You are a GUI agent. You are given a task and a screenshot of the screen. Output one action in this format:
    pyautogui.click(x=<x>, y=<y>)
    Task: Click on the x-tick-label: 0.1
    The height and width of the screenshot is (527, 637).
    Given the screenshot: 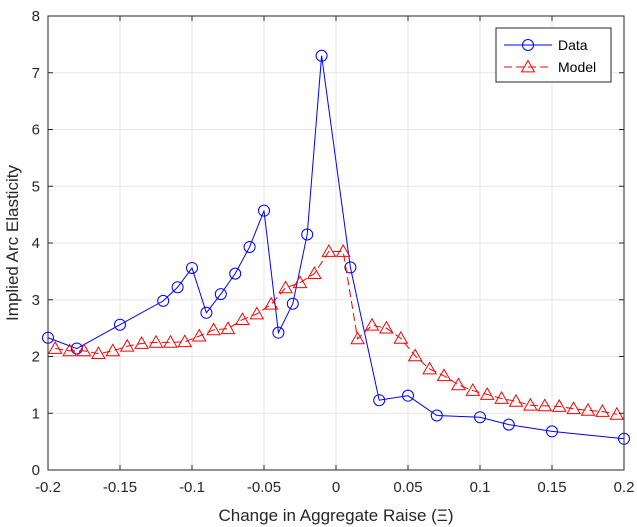 What is the action you would take?
    pyautogui.click(x=480, y=487)
    